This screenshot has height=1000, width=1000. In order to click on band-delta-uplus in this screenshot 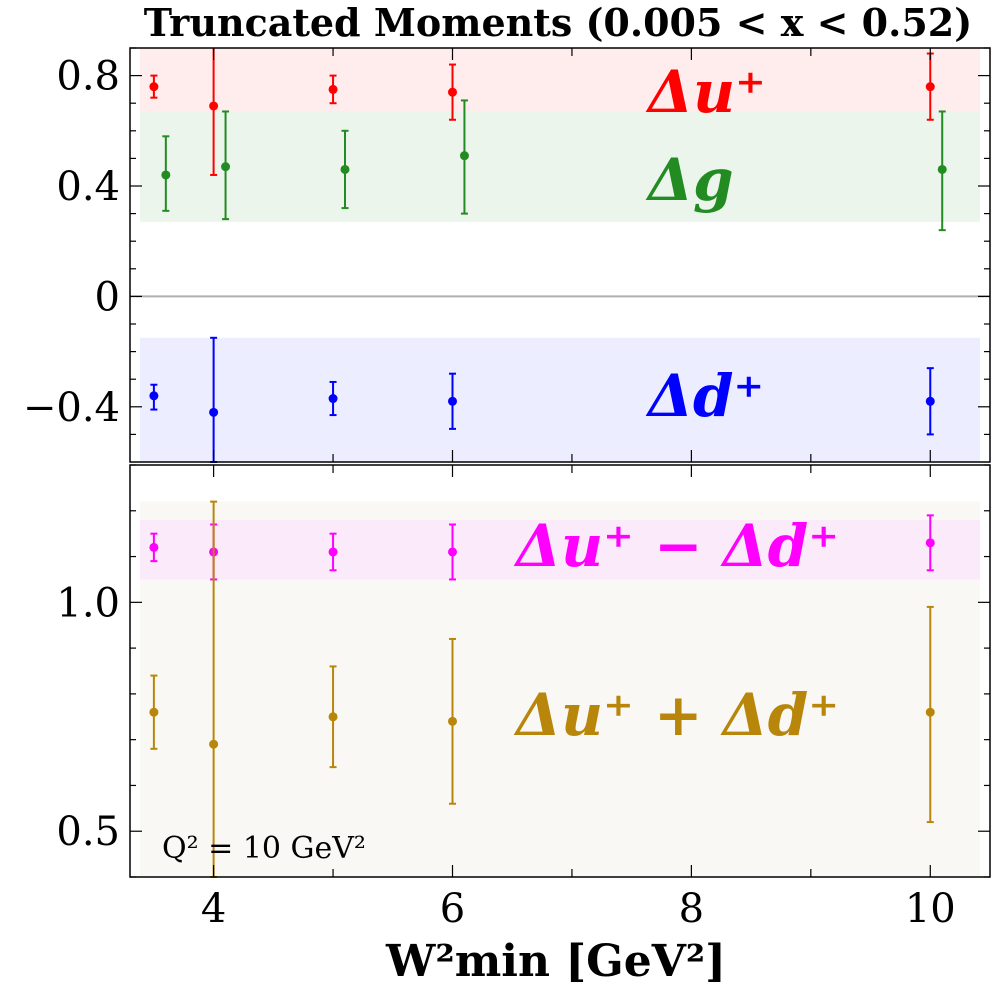, I will do `click(560, 80)`.